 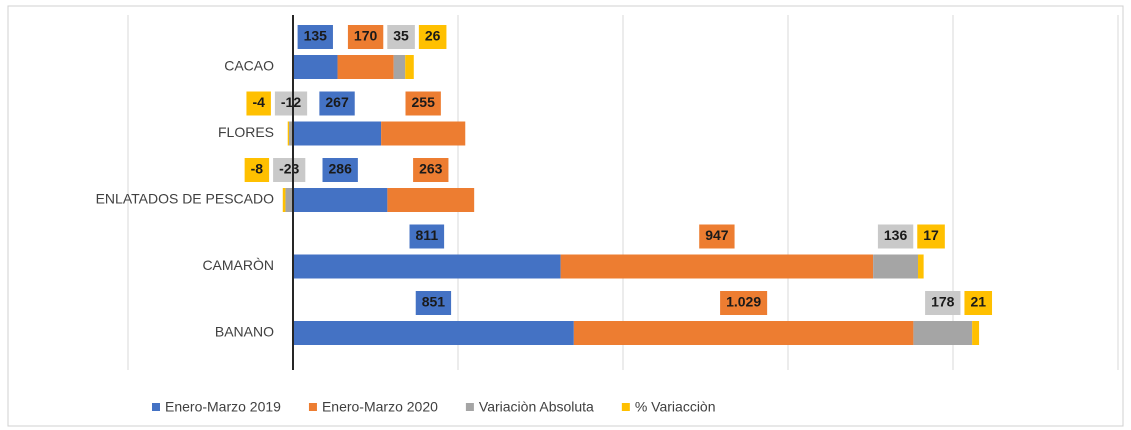 I want to click on y-tick-label: FLORES, so click(x=246, y=132).